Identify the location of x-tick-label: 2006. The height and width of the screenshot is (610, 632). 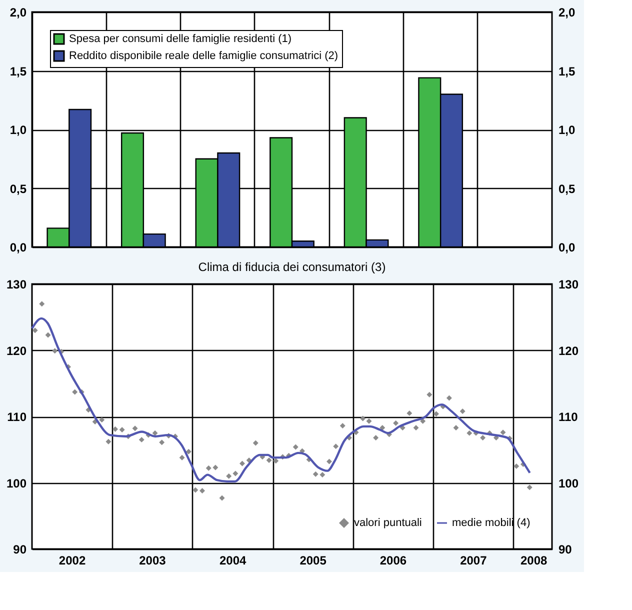
(393, 561).